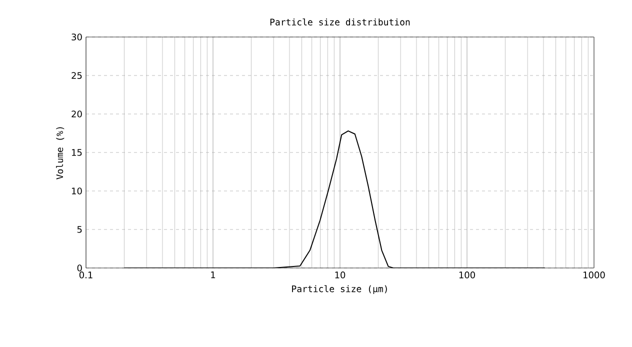 Image resolution: width=632 pixels, height=347 pixels. I want to click on y-tick-label: 30, so click(77, 37).